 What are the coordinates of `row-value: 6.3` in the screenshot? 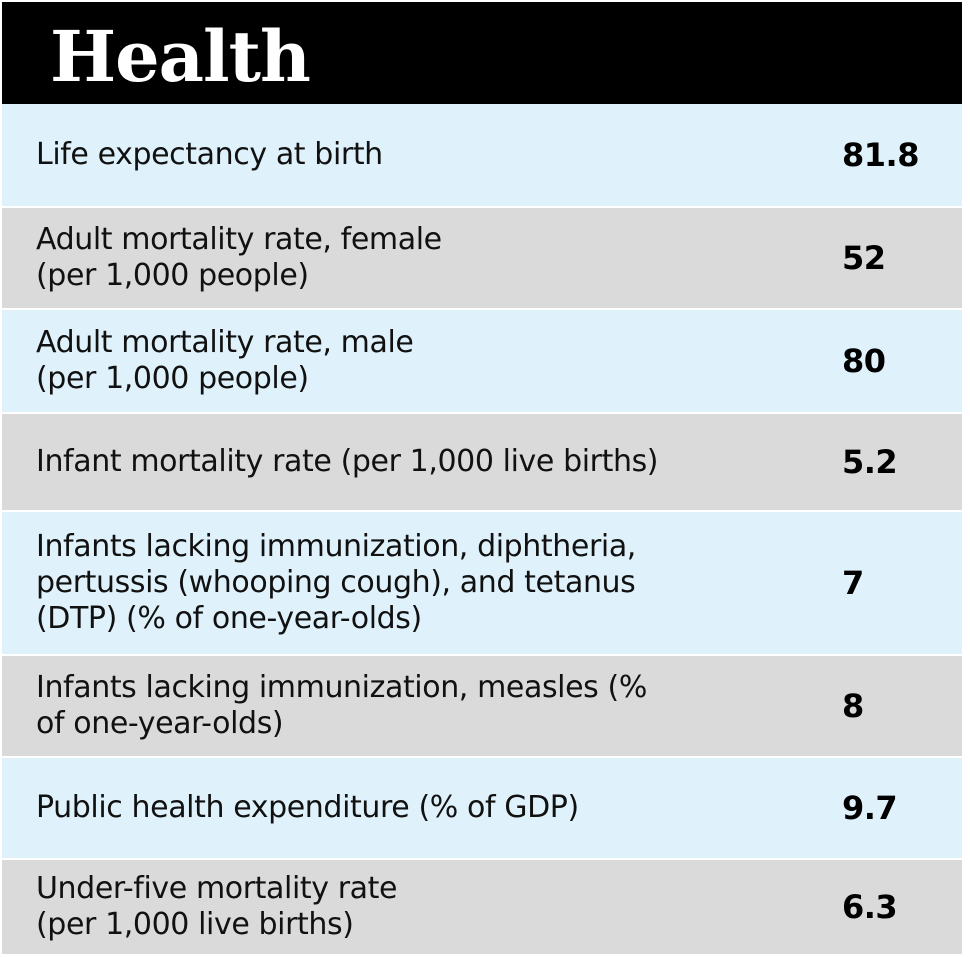 It's located at (870, 907).